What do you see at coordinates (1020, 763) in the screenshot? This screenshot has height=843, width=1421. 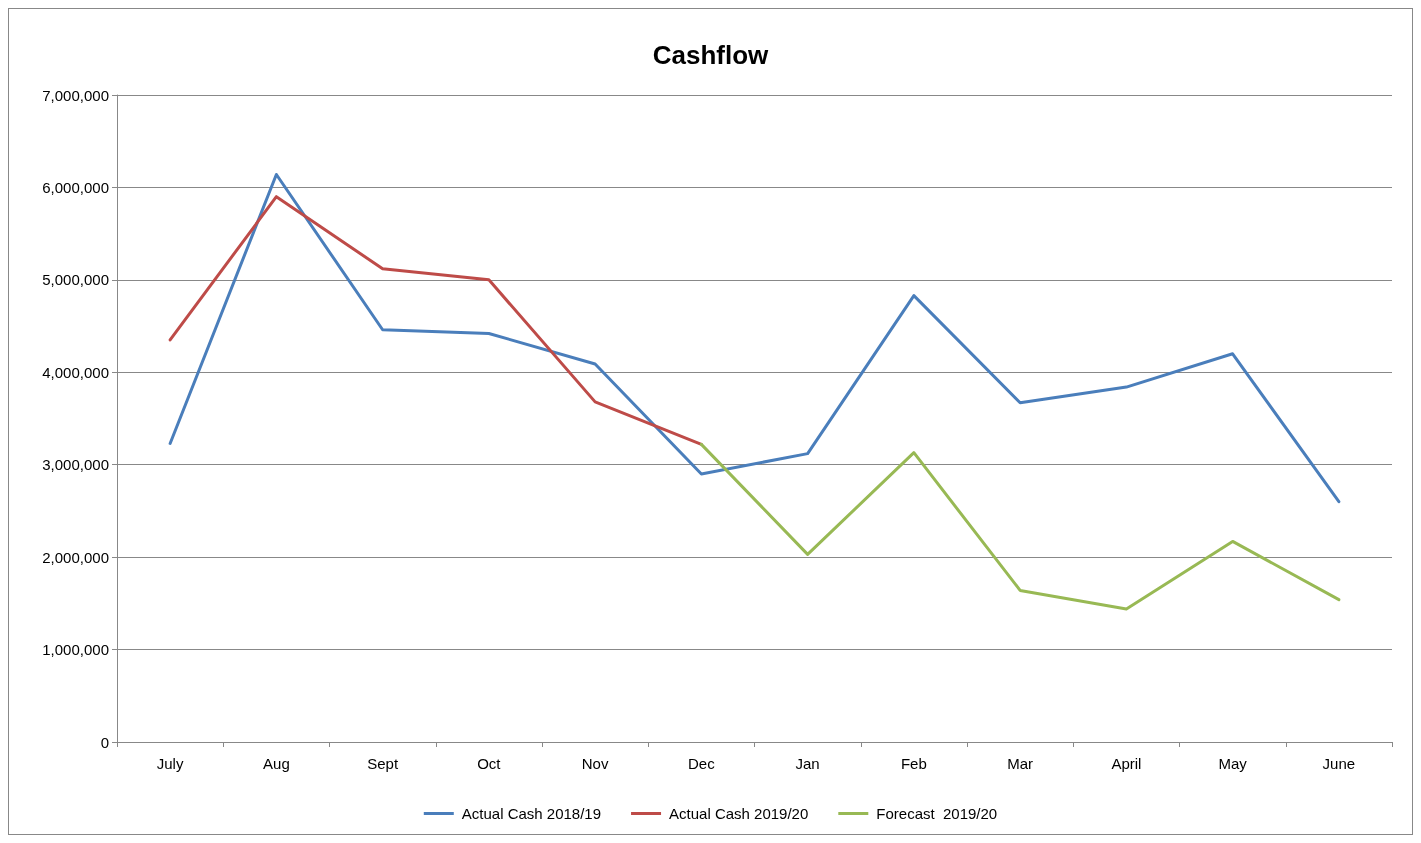 I see `x-tick-label: Mar` at bounding box center [1020, 763].